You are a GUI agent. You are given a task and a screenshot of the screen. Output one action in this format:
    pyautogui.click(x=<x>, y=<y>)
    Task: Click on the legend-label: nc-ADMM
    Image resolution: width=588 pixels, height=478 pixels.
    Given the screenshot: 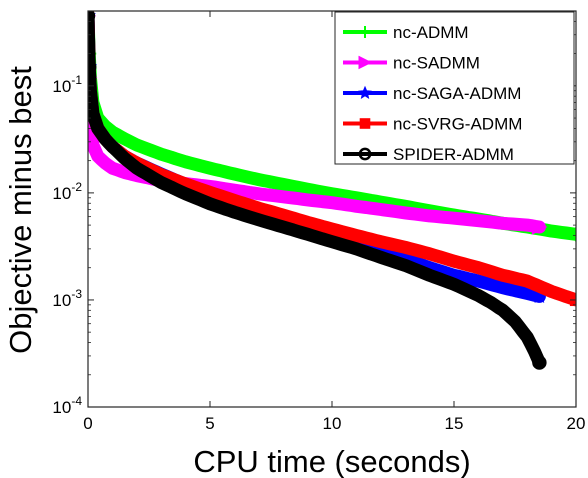 What is the action you would take?
    pyautogui.click(x=431, y=32)
    